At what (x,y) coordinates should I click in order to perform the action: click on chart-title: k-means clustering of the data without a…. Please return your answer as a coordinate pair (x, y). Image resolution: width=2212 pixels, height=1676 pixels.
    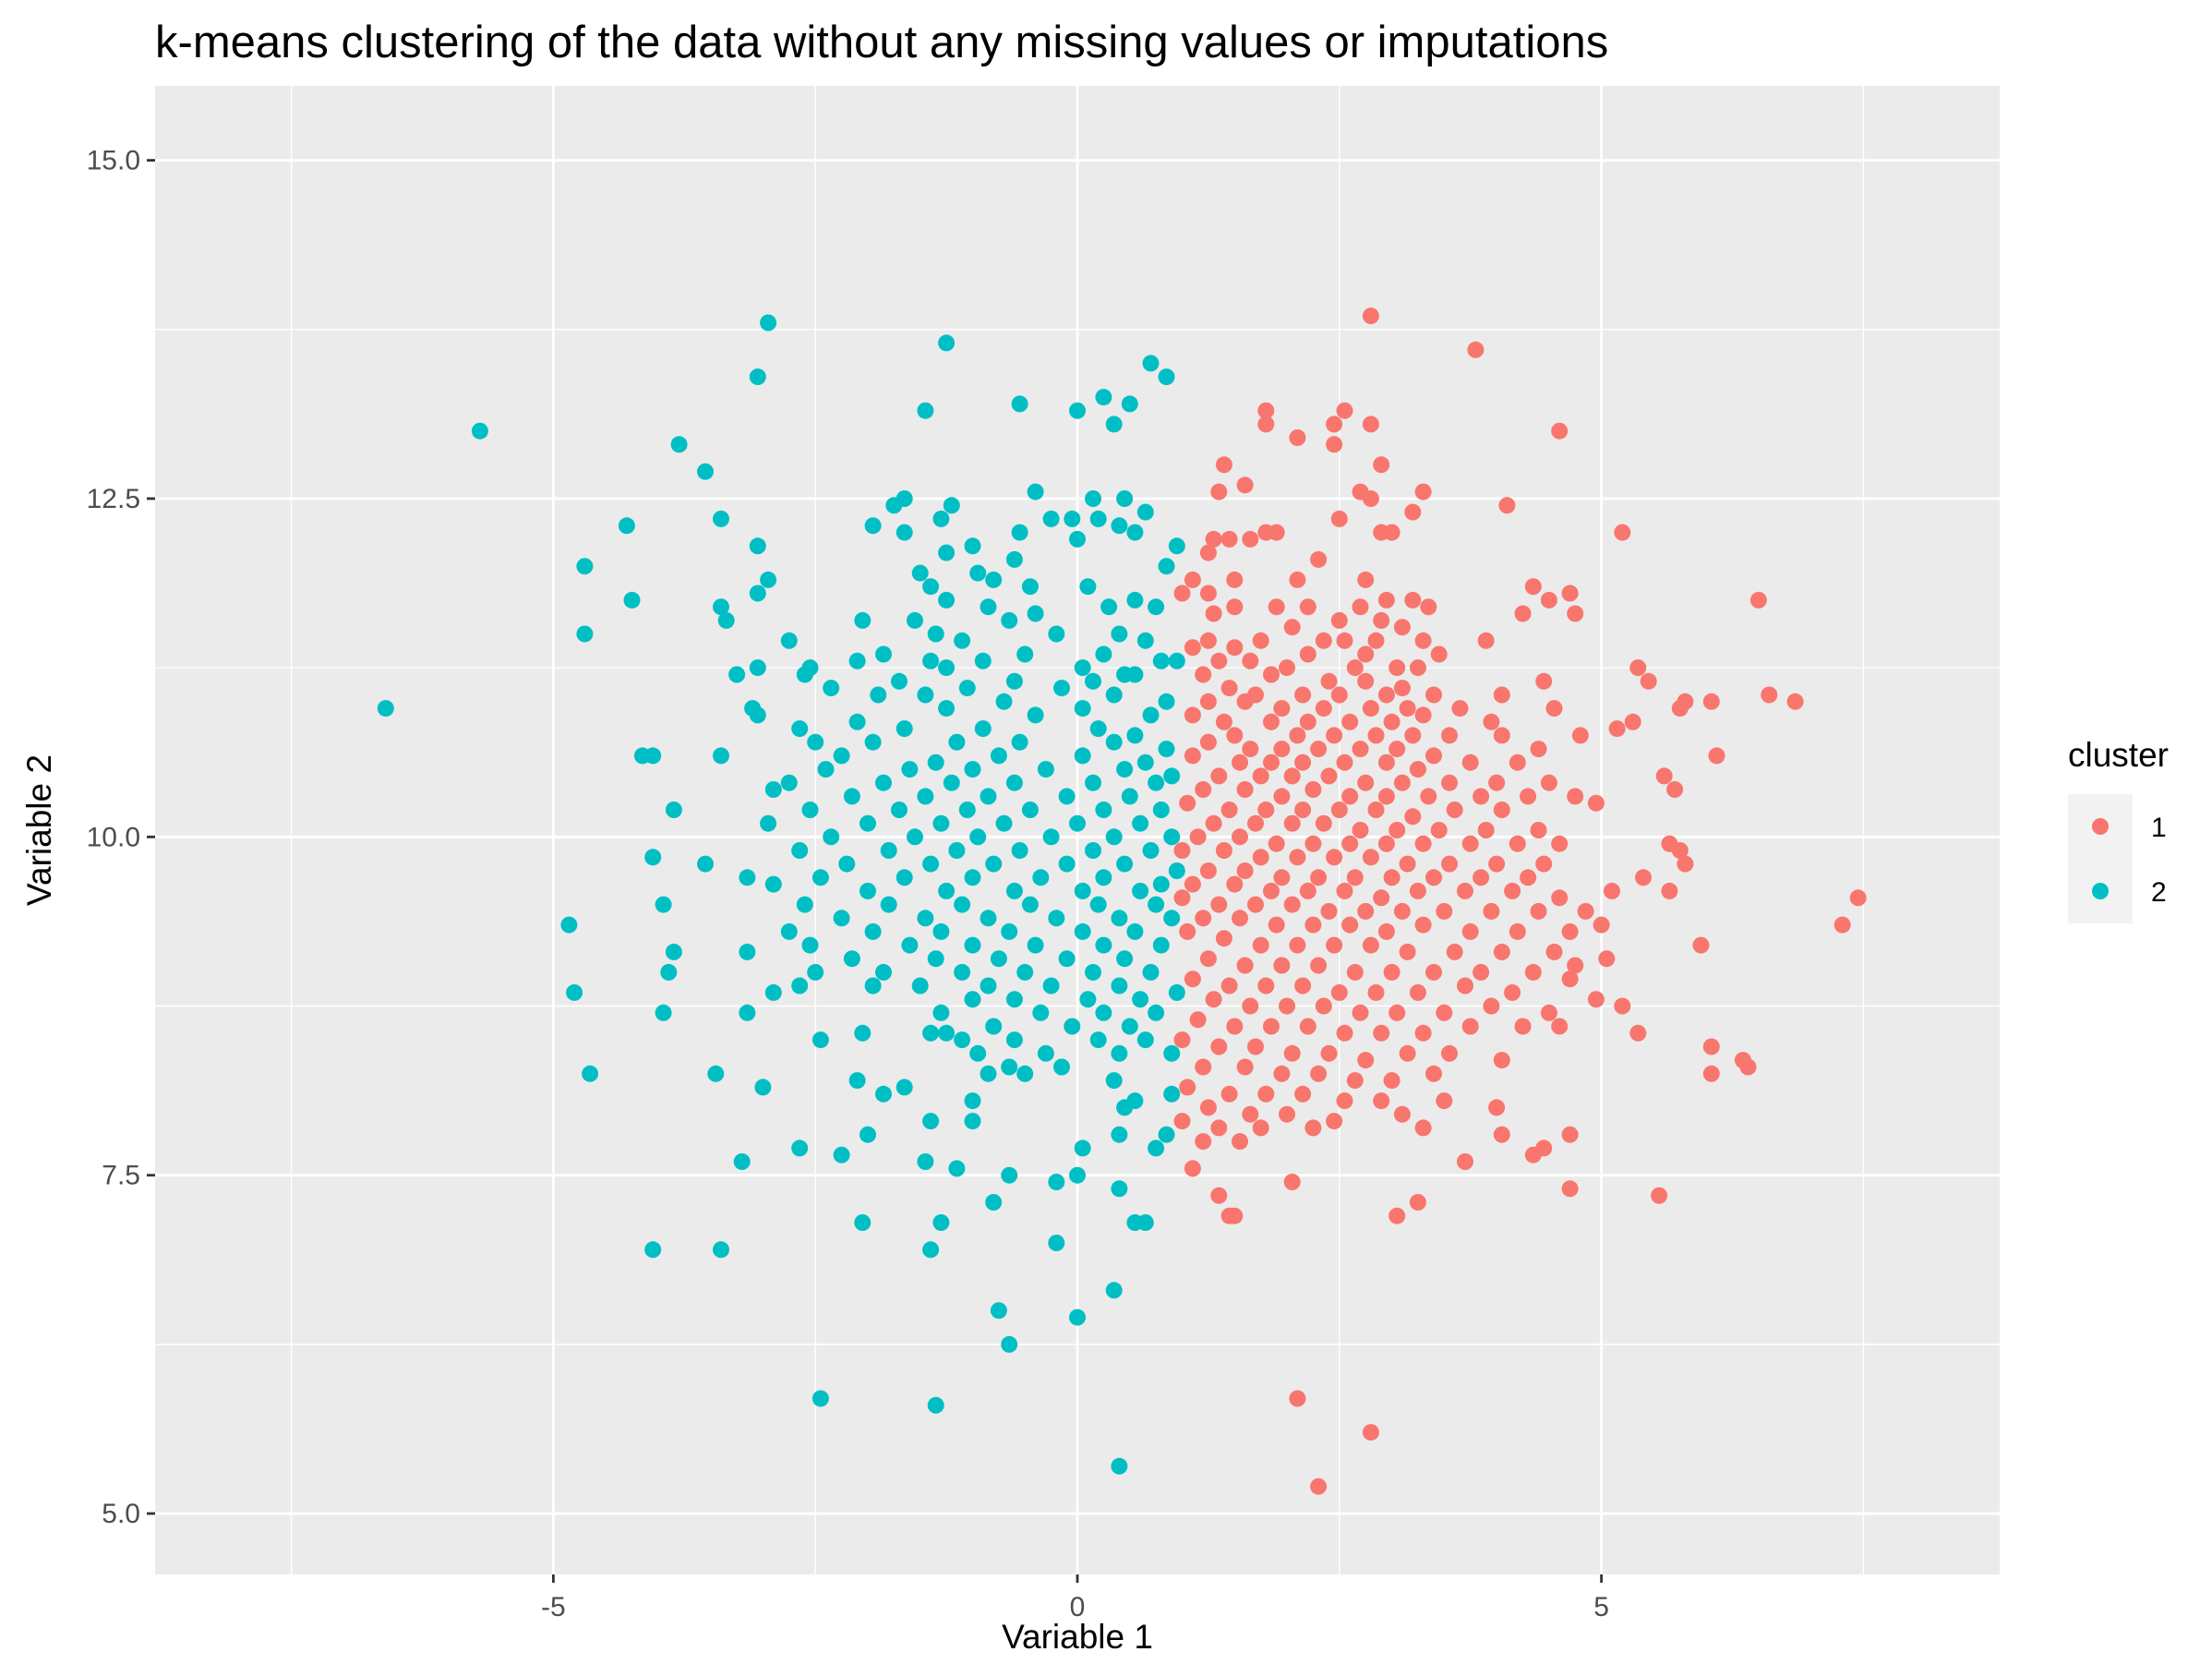
    Looking at the image, I should click on (881, 42).